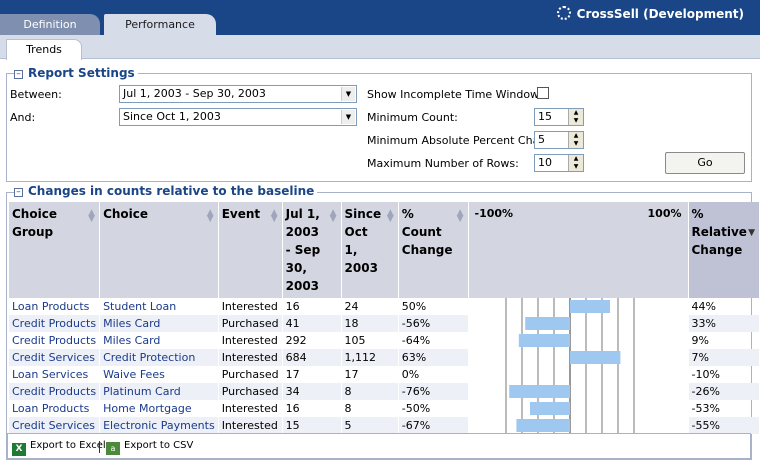 The image size is (760, 467). Describe the element at coordinates (705, 163) in the screenshot. I see `go-button: Go` at that location.